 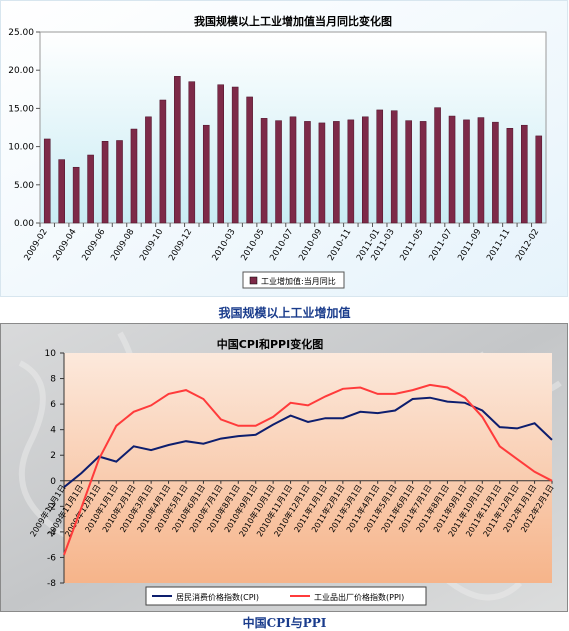 I want to click on chart1-legend: 工业增加值:当月同比, so click(x=293, y=280).